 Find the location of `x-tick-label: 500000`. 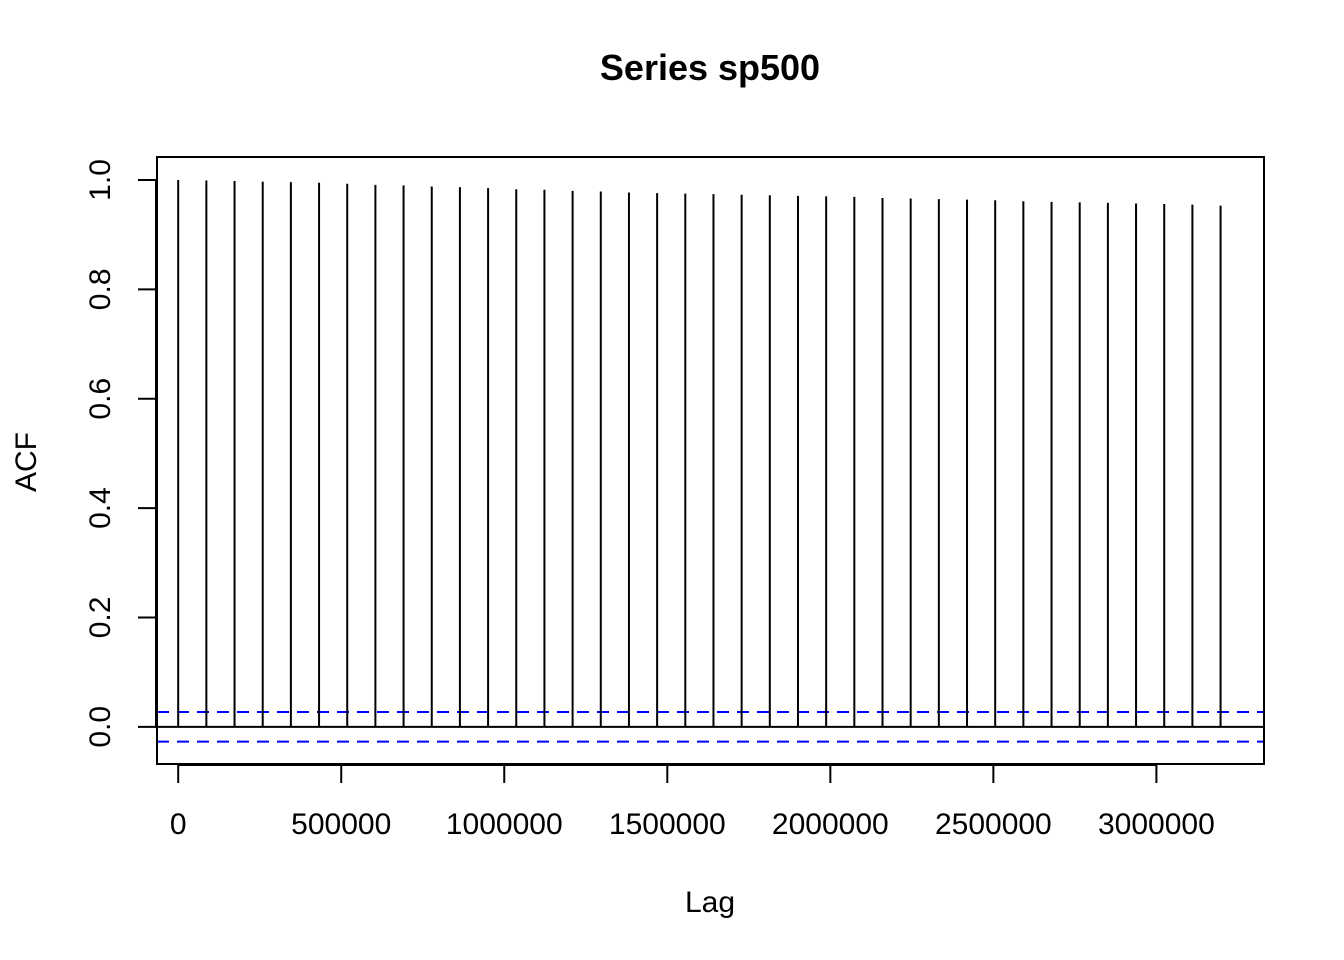

x-tick-label: 500000 is located at coordinates (341, 824).